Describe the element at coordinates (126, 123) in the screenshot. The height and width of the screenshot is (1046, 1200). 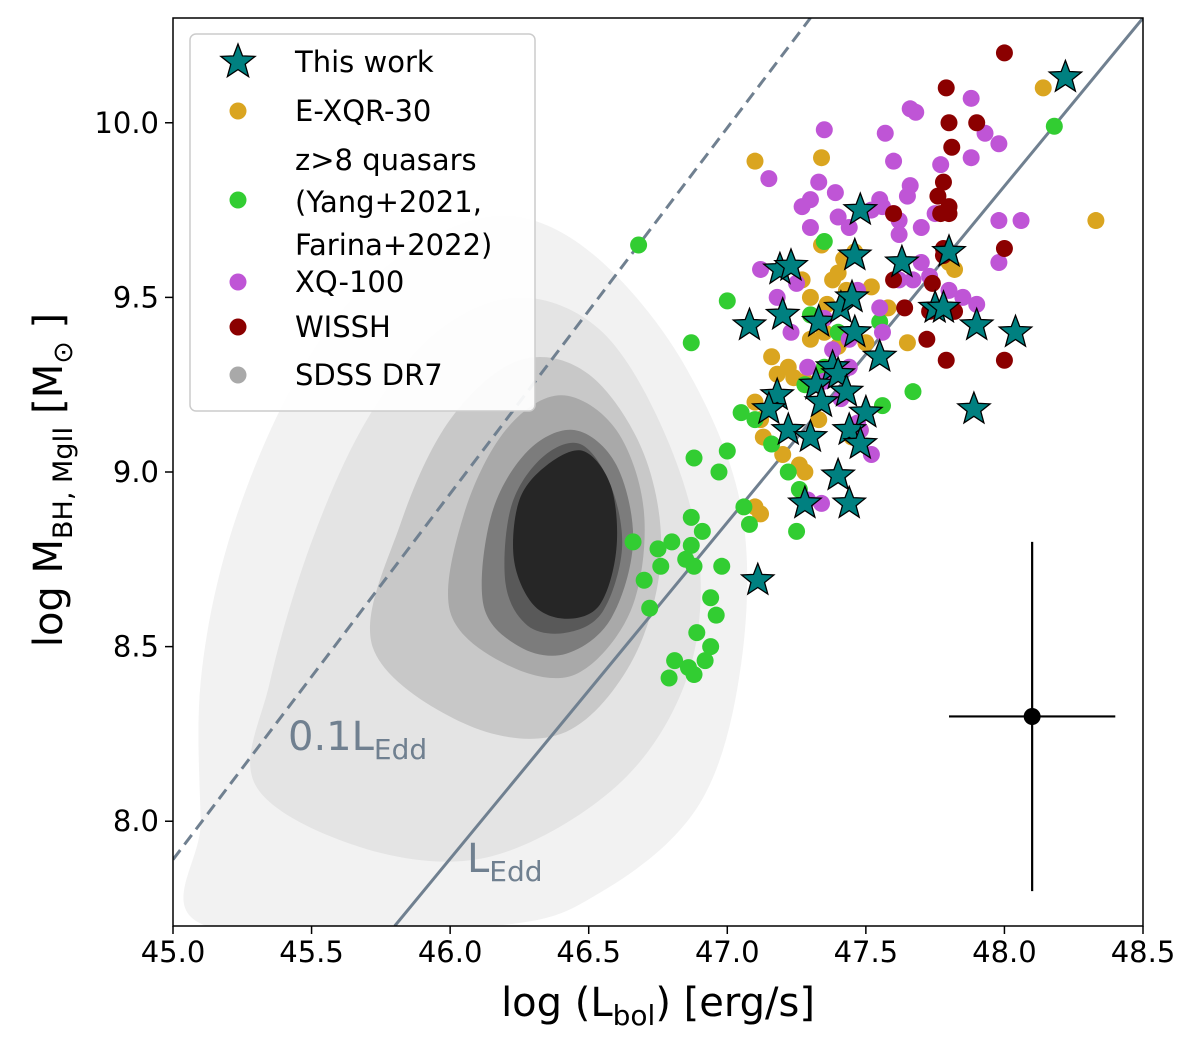
I see `y-tick-label: 10.0` at that location.